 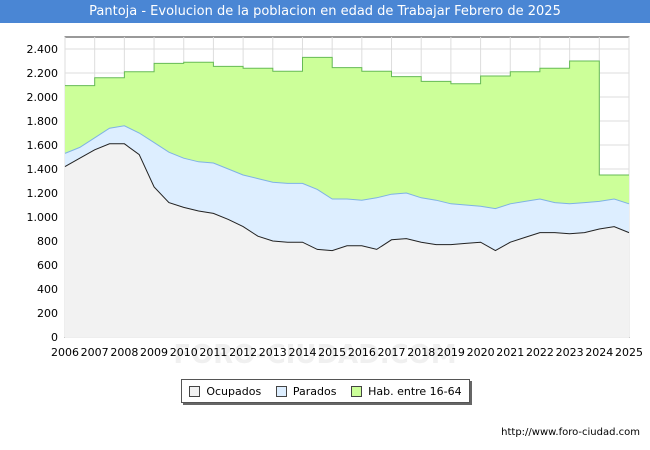 I want to click on y-tick-label: 400, so click(x=47, y=289).